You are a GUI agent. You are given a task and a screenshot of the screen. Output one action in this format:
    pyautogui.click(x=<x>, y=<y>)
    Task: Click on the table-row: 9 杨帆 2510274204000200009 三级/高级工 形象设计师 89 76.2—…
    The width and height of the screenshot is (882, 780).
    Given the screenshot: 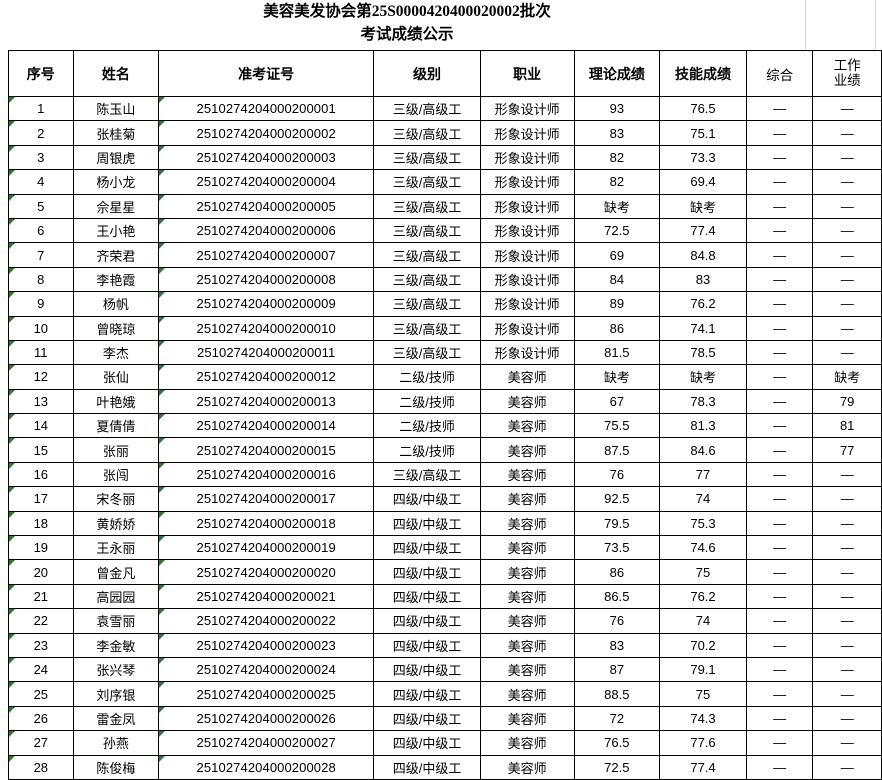 What is the action you would take?
    pyautogui.click(x=445, y=304)
    